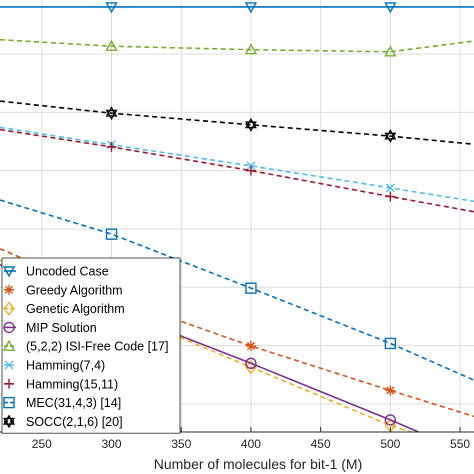 The image size is (474, 474). I want to click on legend-label: Hamming(15,11), so click(72, 384).